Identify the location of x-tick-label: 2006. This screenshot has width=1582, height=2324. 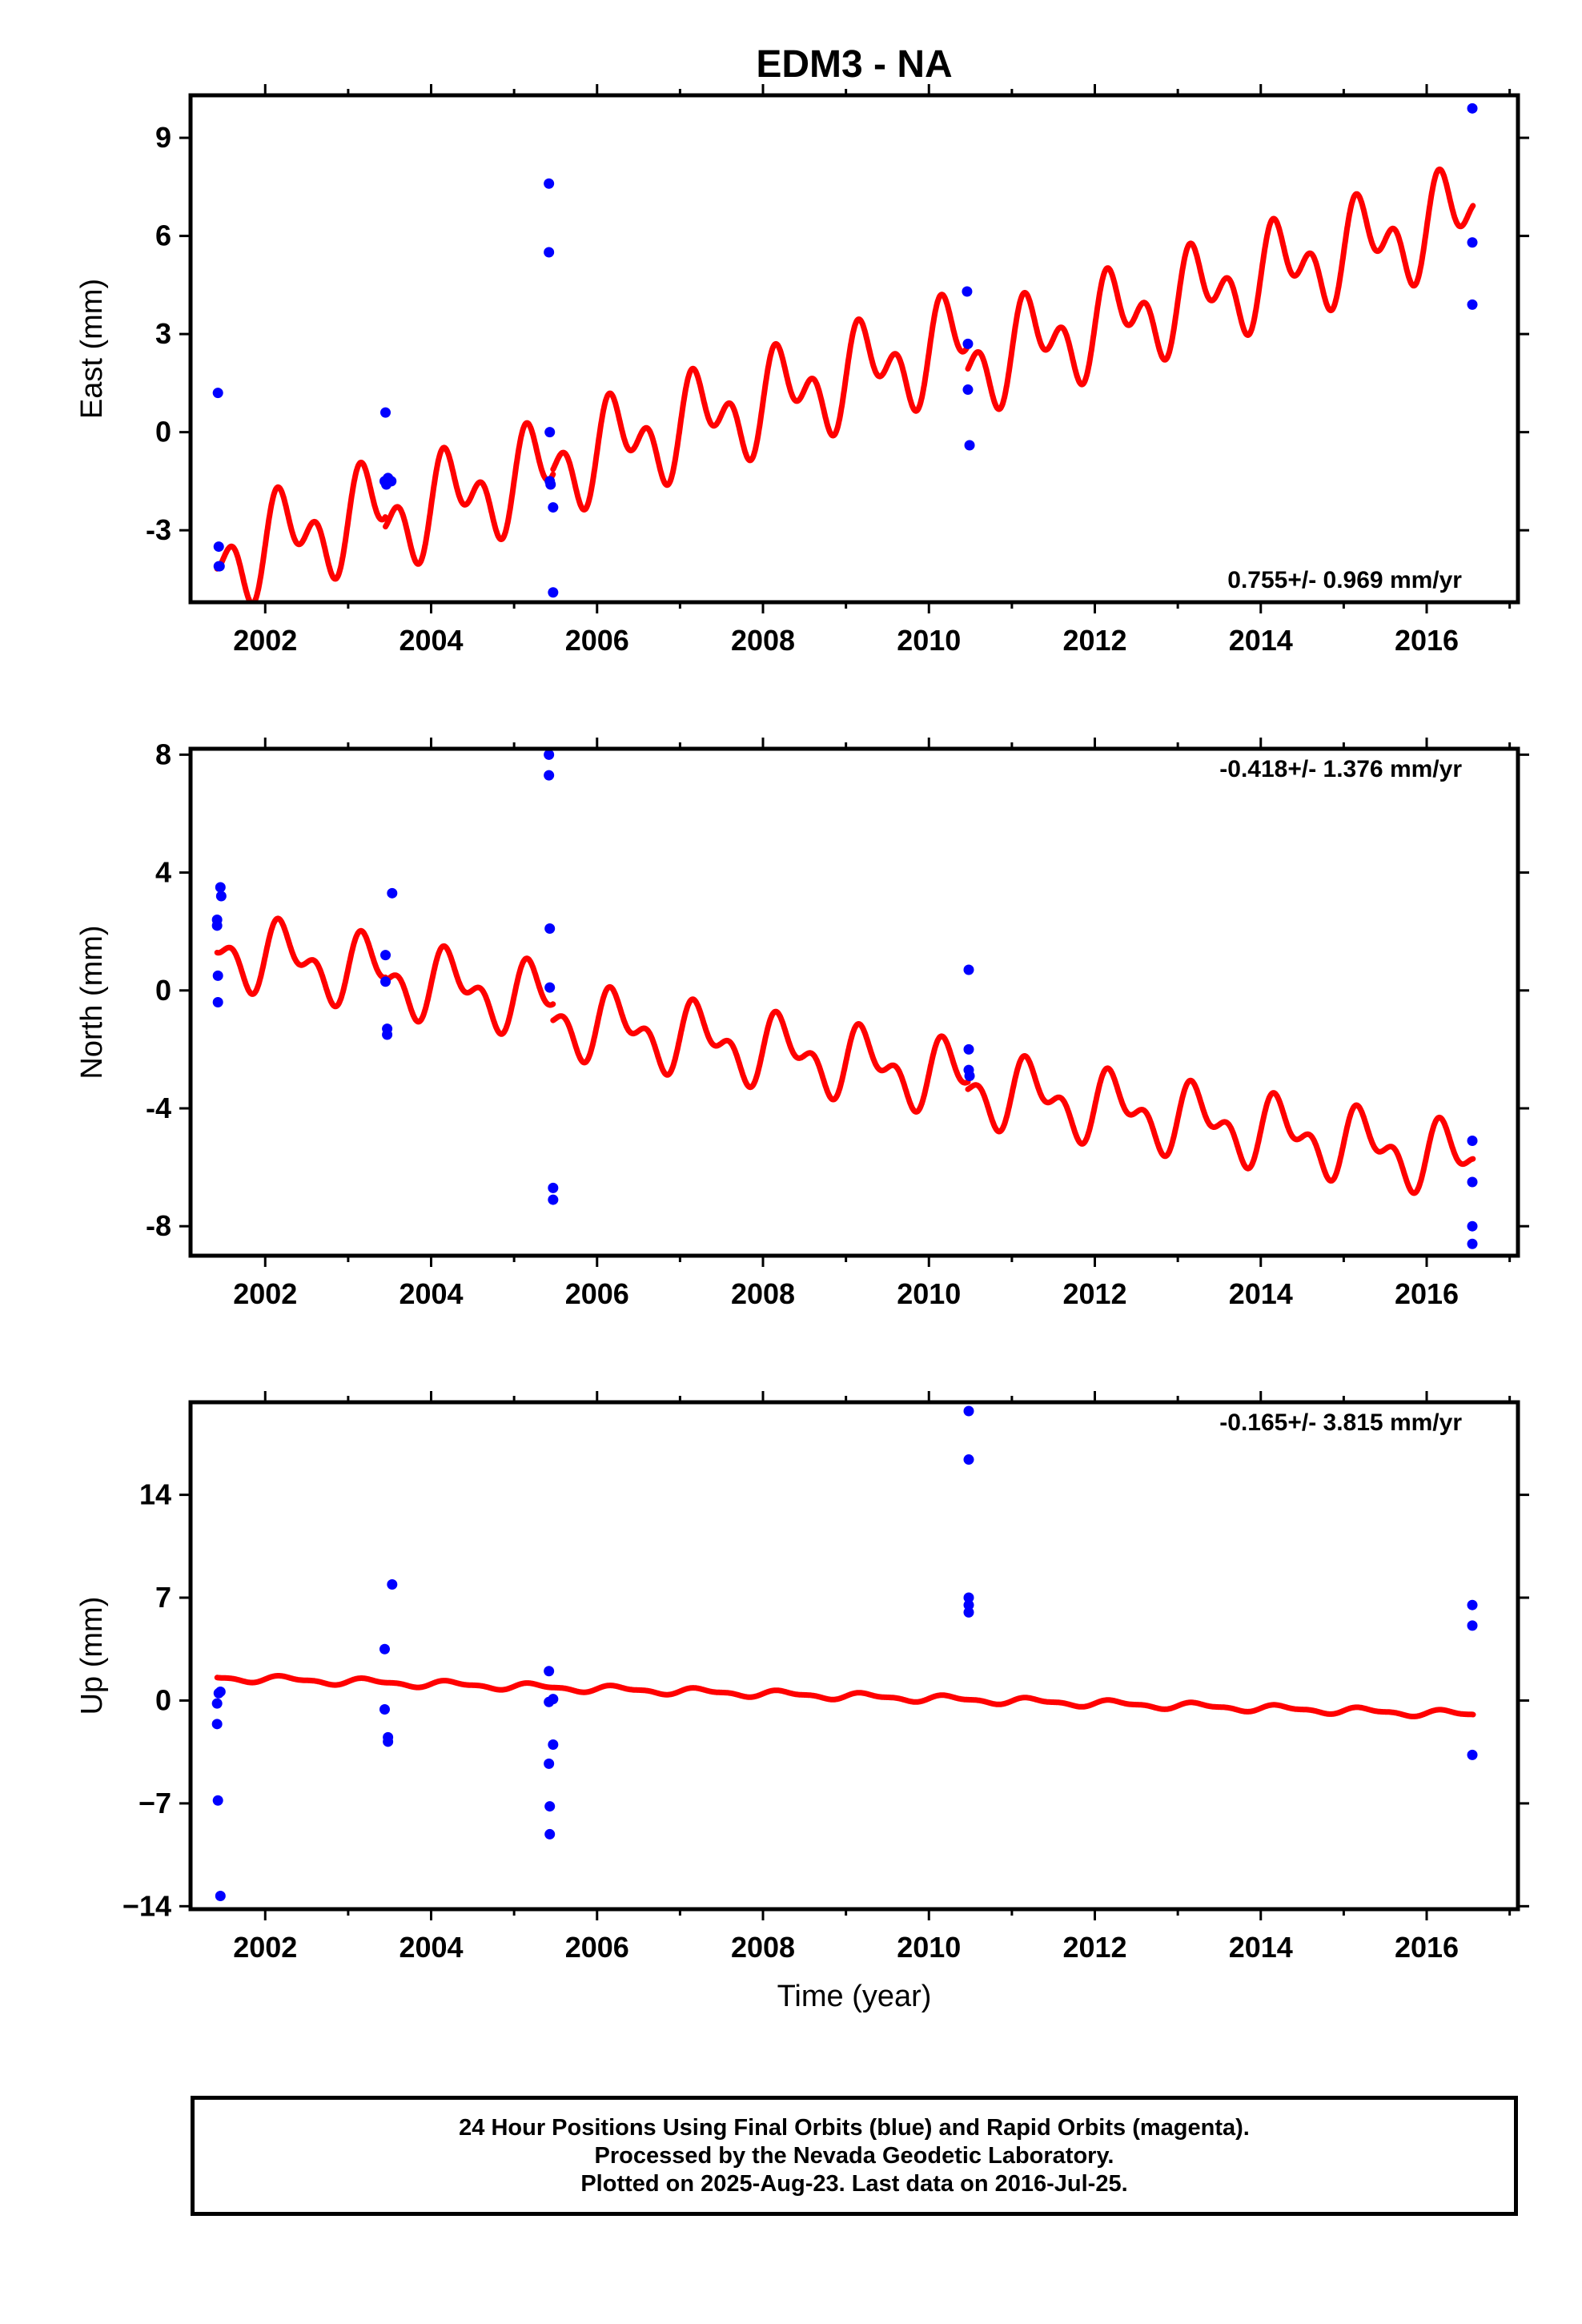
(597, 1947).